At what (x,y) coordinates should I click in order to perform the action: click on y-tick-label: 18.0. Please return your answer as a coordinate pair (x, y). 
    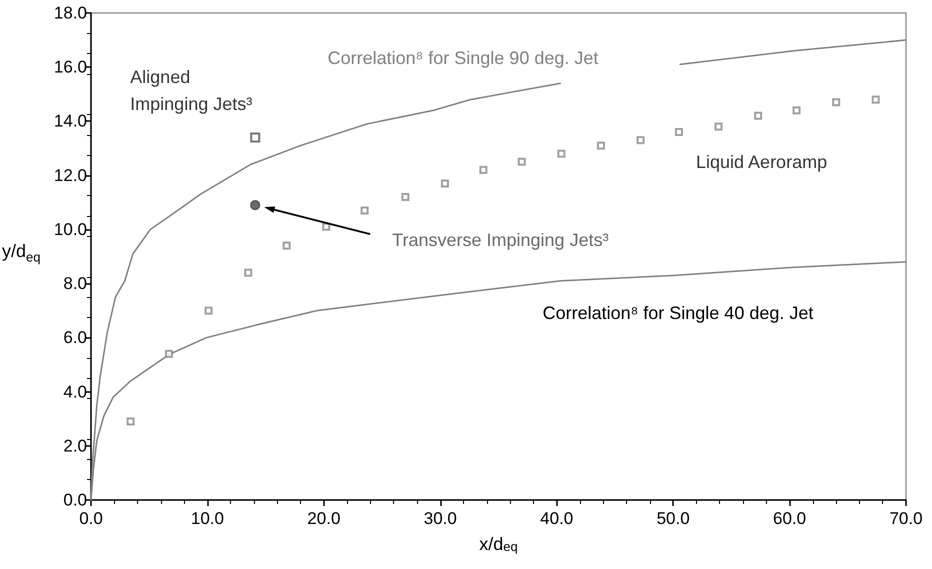
    Looking at the image, I should click on (70, 13).